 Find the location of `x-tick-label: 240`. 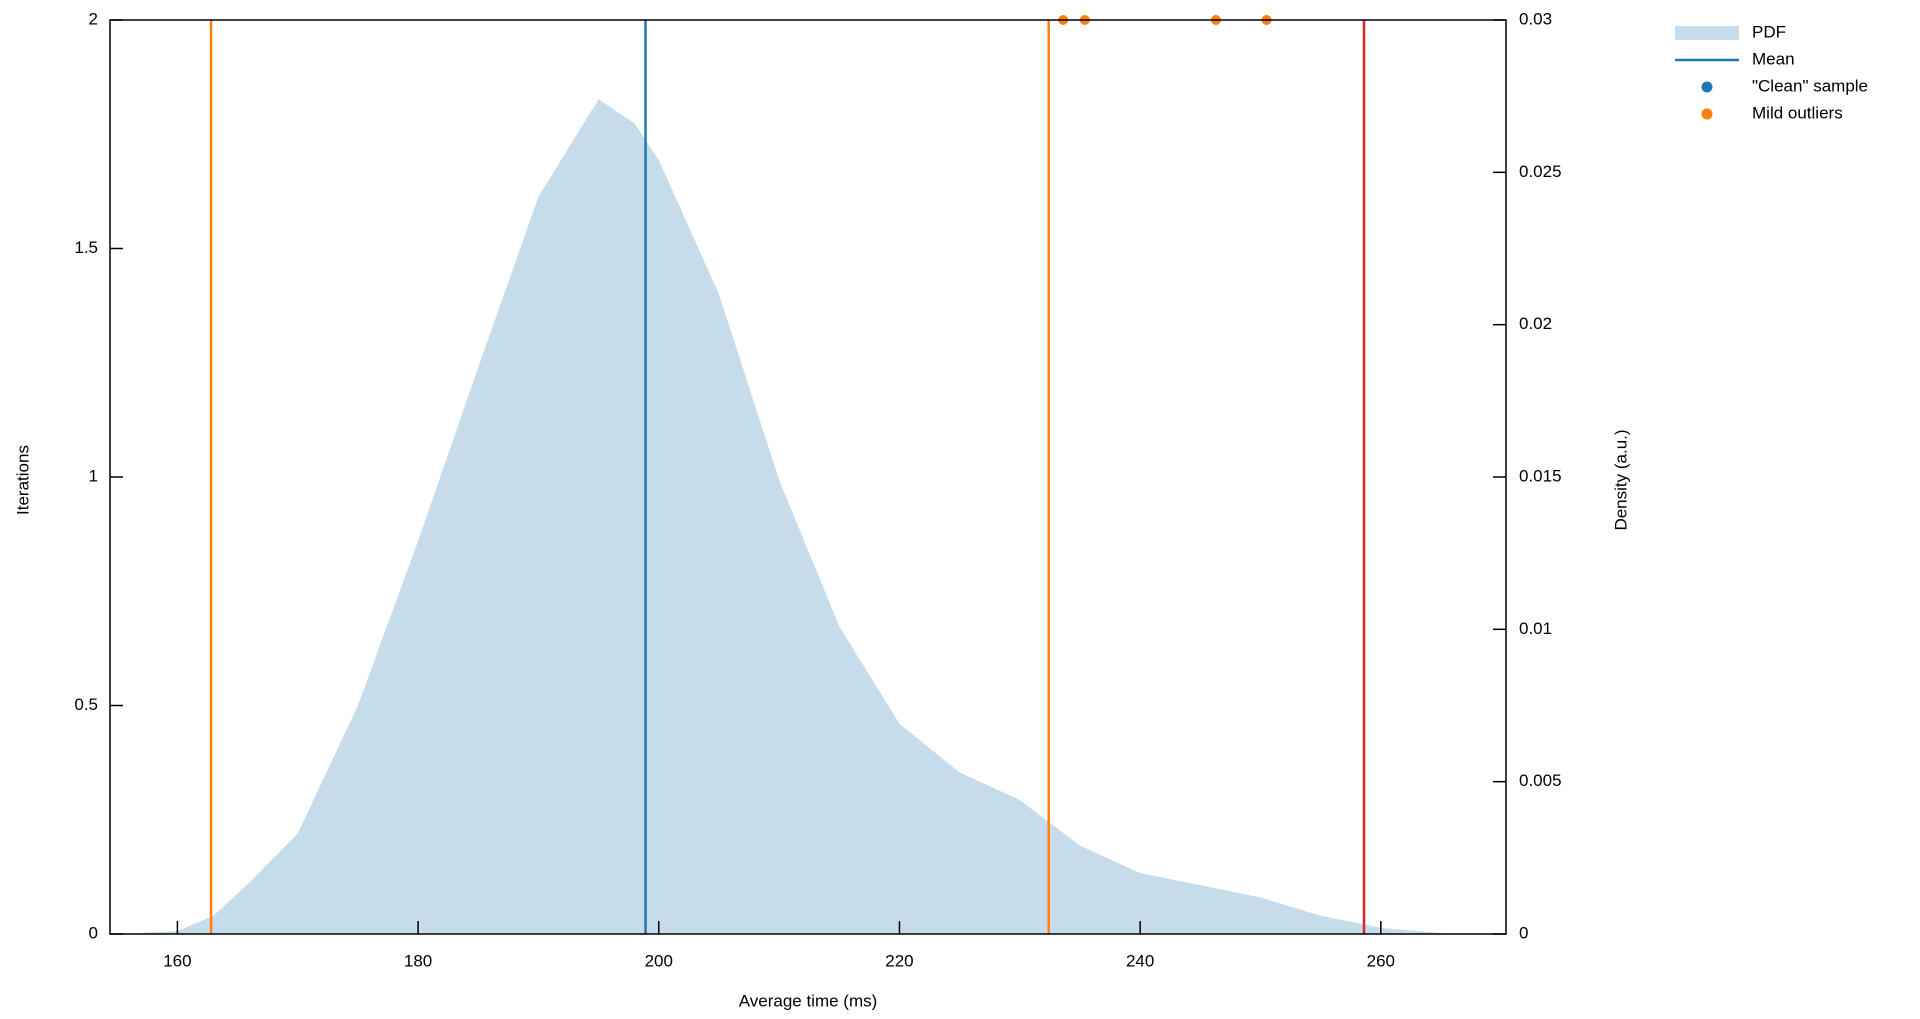

x-tick-label: 240 is located at coordinates (1140, 960).